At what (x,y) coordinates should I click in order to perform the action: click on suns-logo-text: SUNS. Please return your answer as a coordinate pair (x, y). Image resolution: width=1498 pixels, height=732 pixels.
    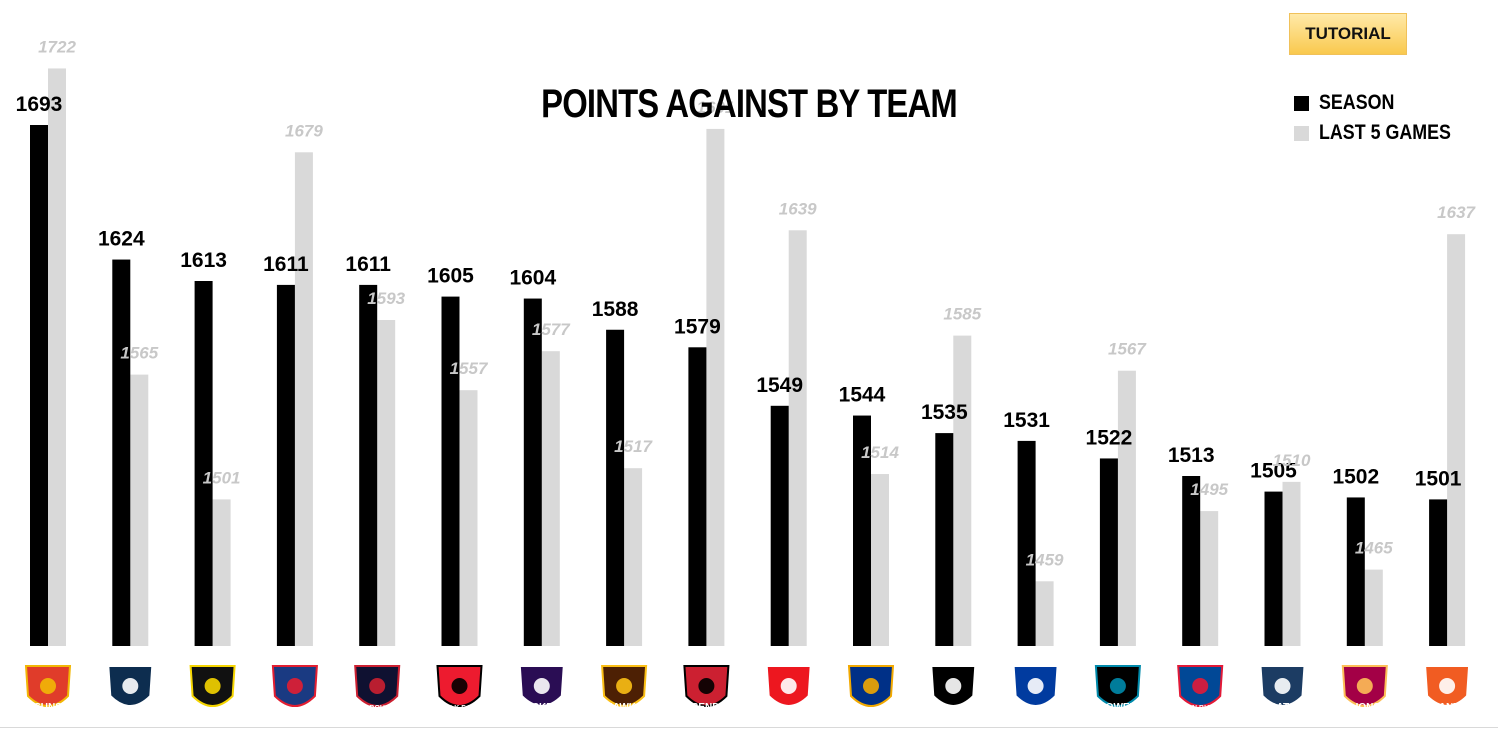
    Looking at the image, I should click on (48, 707).